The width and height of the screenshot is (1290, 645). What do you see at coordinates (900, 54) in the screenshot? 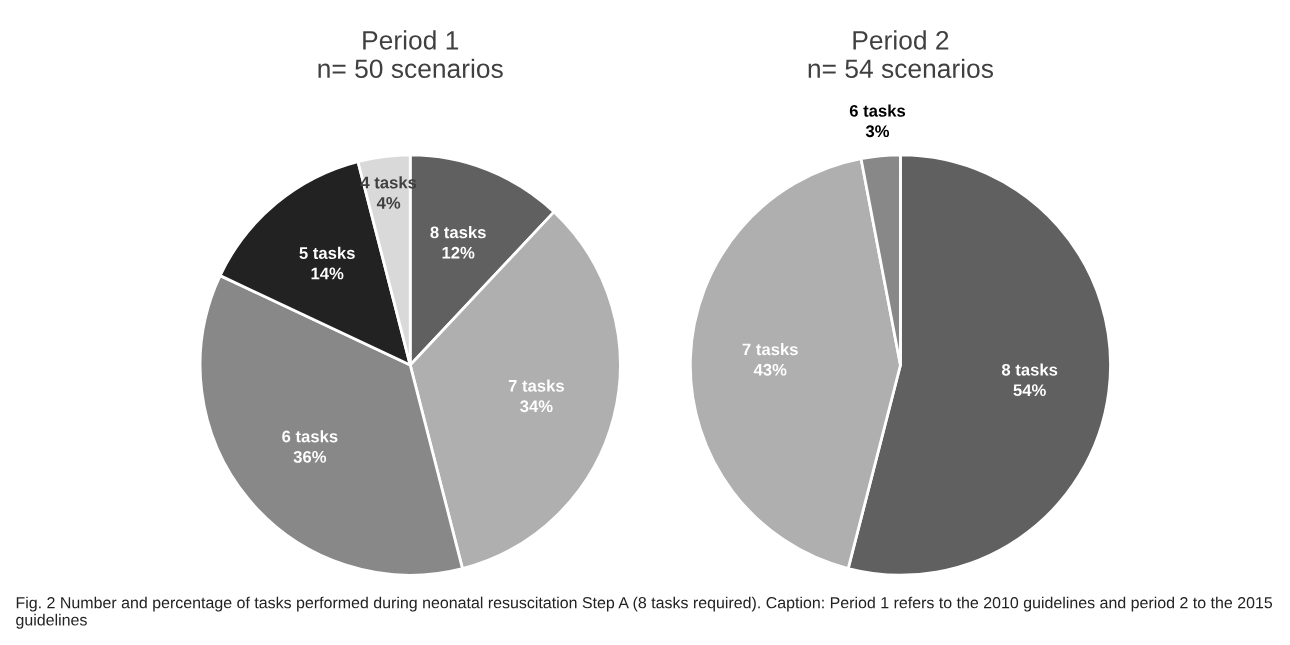
I see `chart-title: Period 2 n= 54 scenarios` at bounding box center [900, 54].